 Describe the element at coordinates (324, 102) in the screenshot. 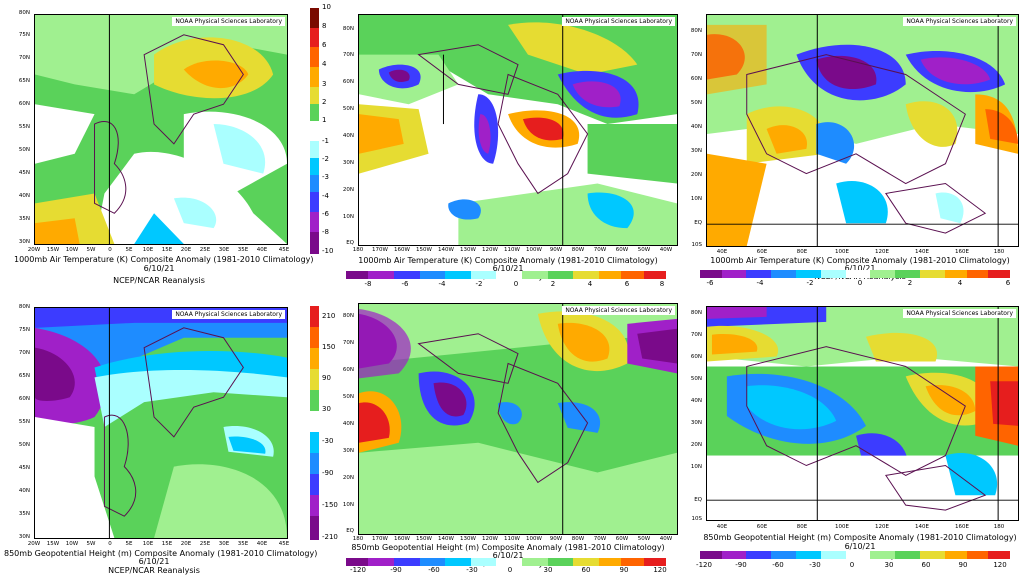

I see `scale-label: 2` at that location.